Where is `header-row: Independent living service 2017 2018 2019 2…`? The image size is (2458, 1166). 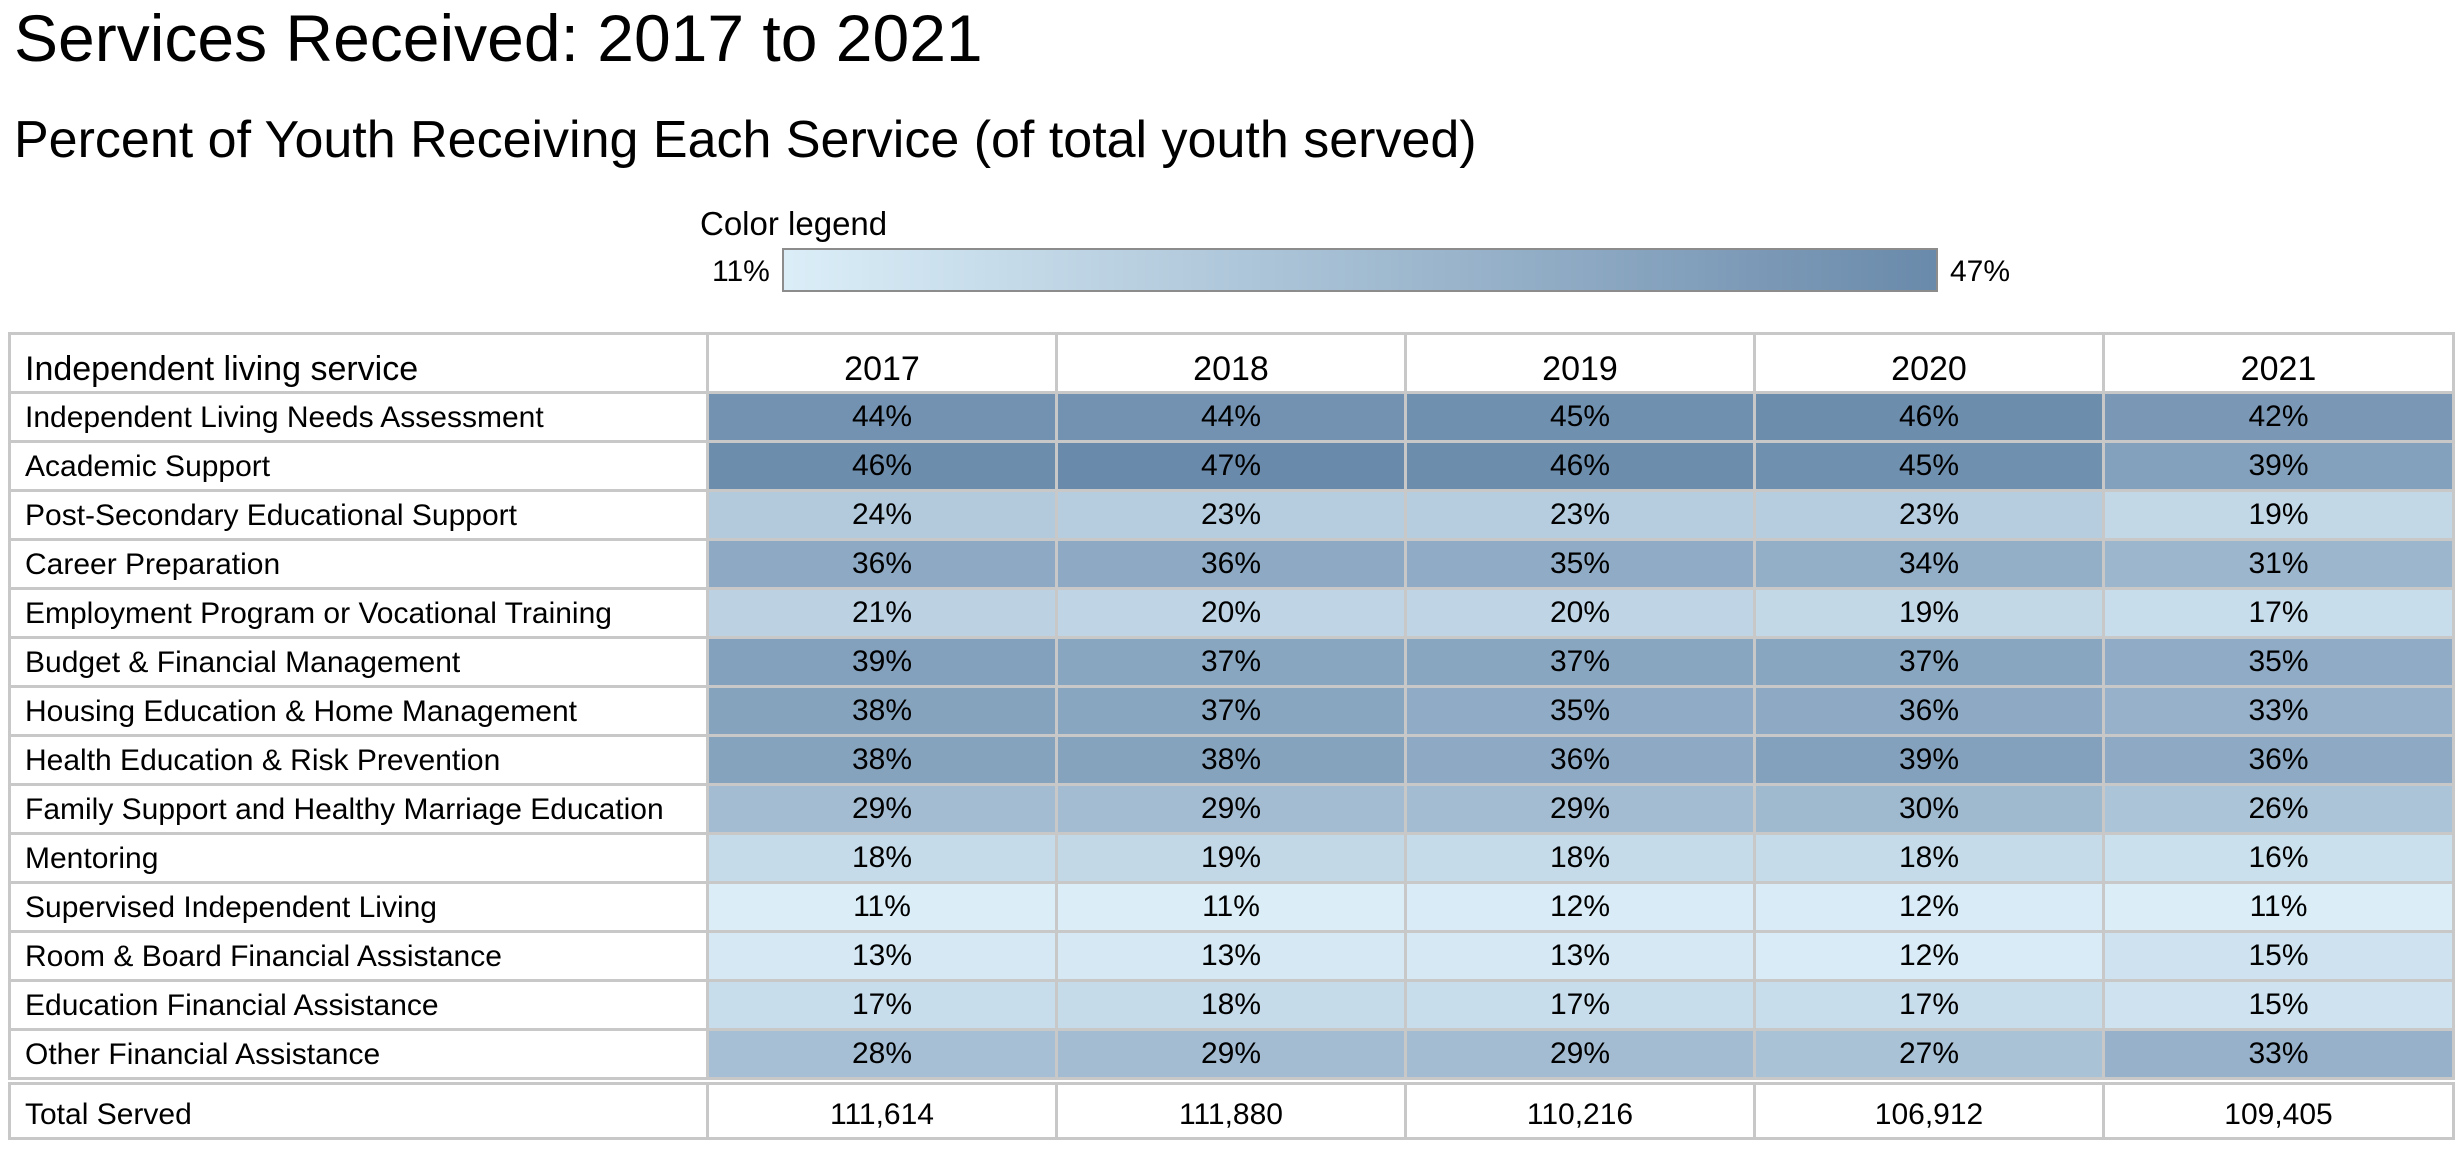
header-row: Independent living service 2017 2018 2019 2… is located at coordinates (1231, 363).